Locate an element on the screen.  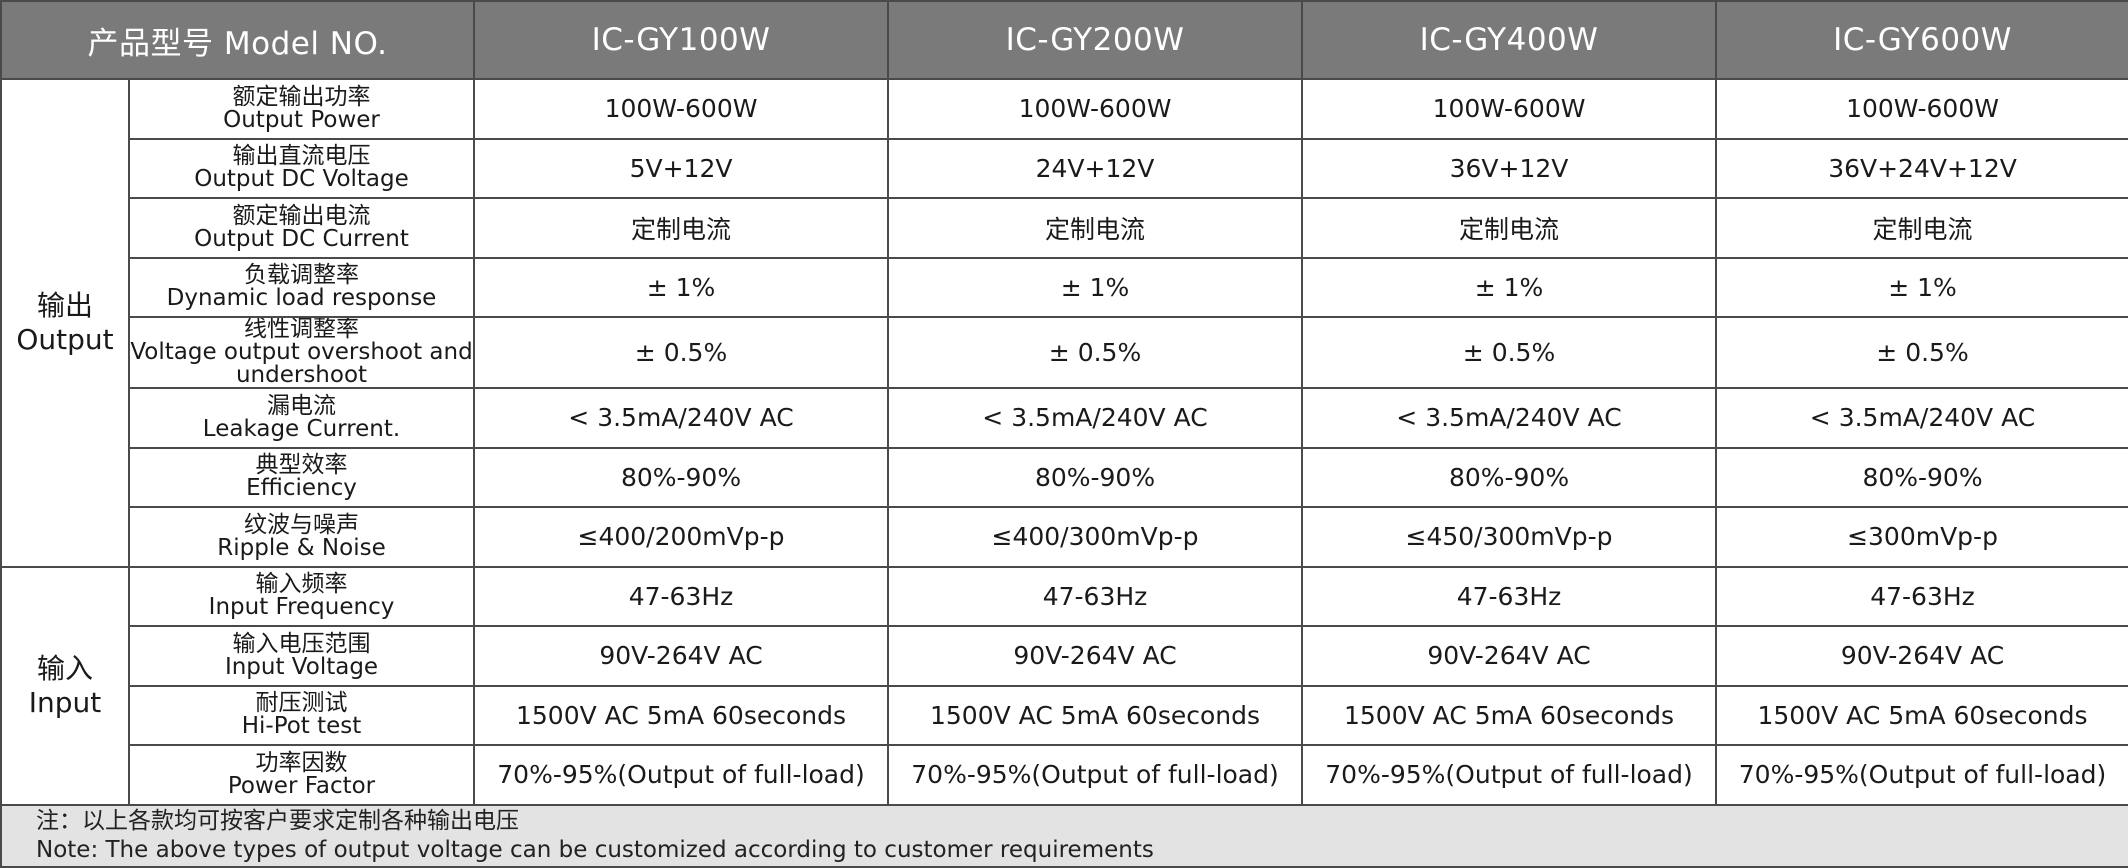
parameter-label: 漏电流 Leakage Current. is located at coordinates (301, 418).